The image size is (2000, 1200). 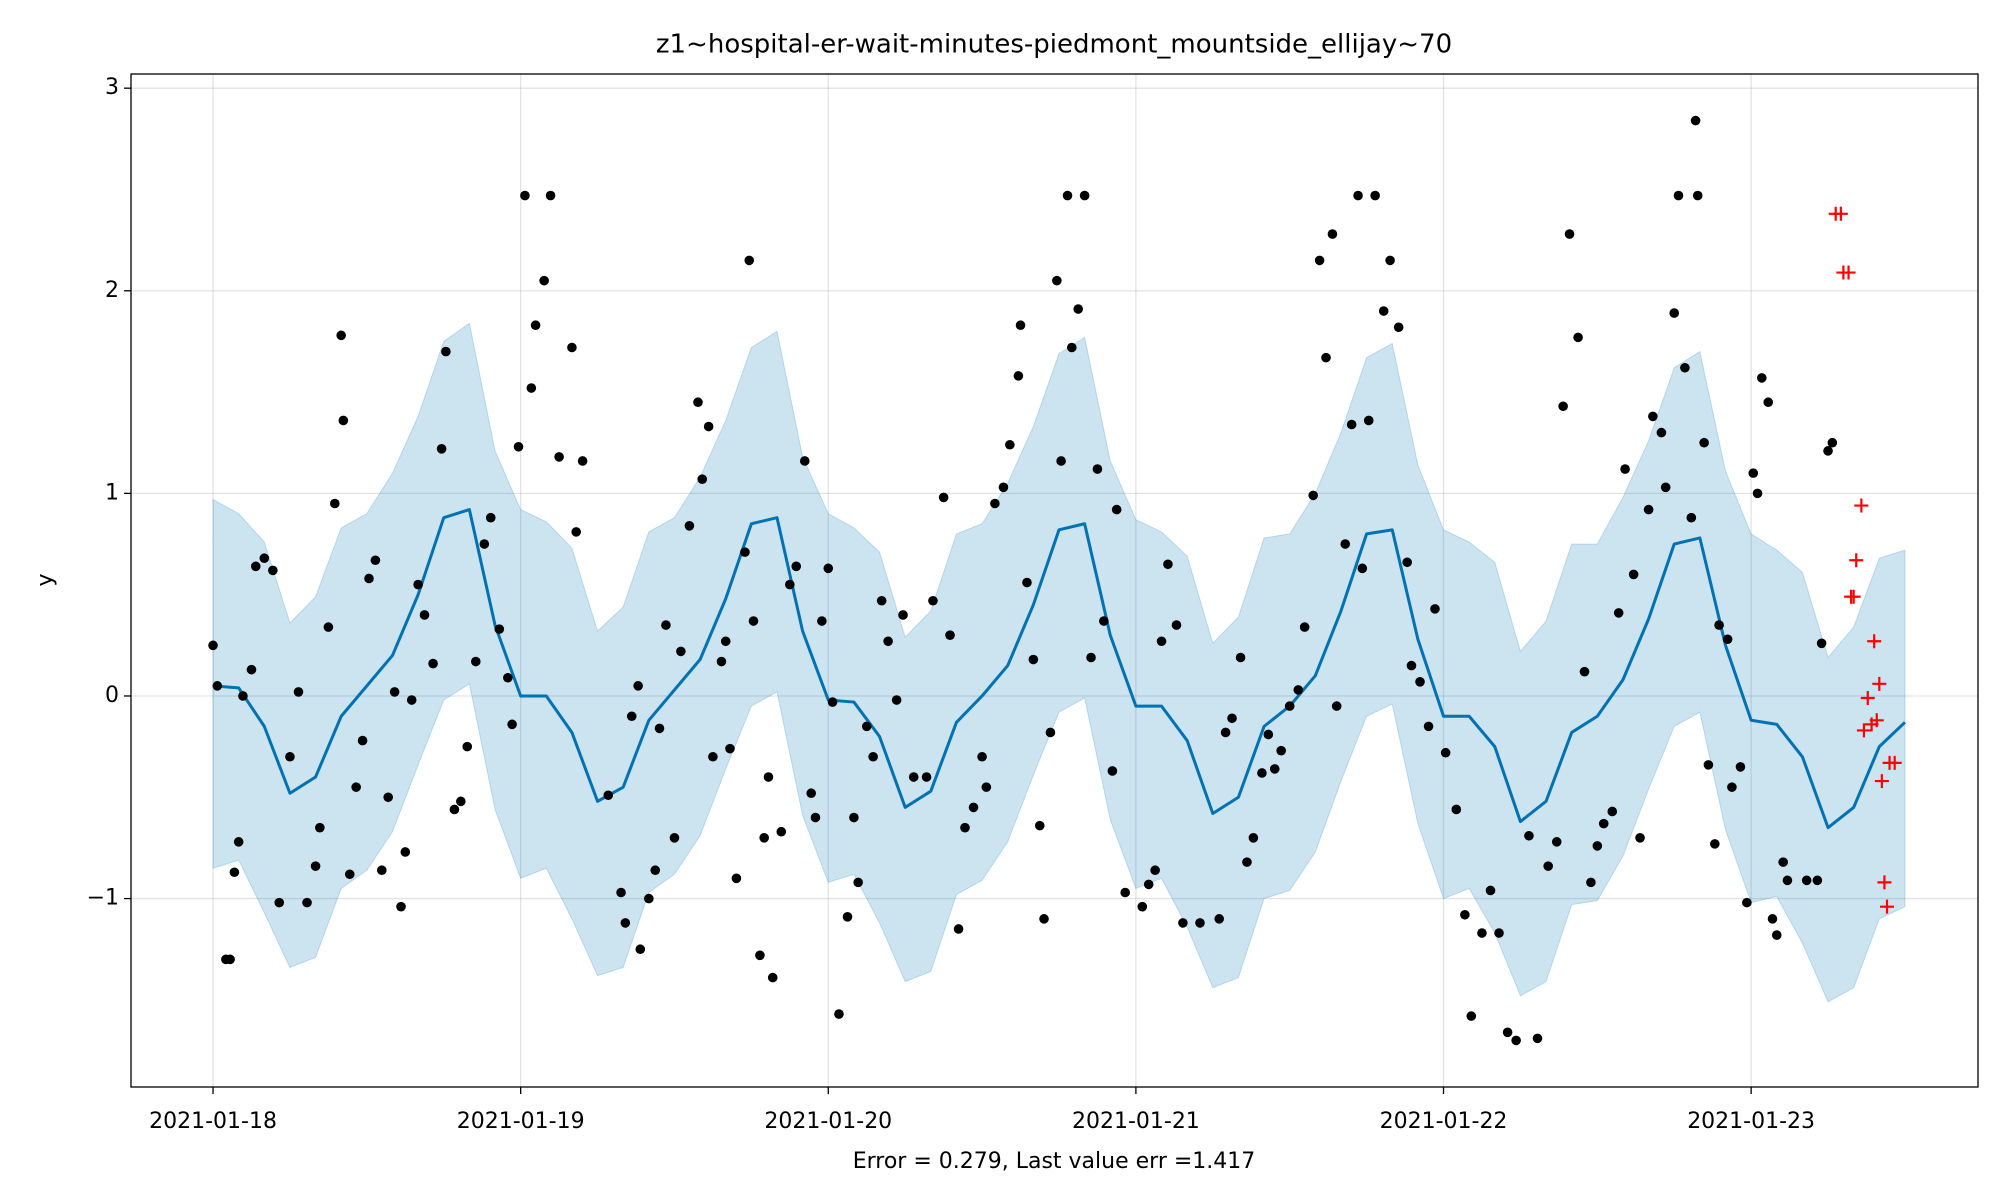 What do you see at coordinates (103, 898) in the screenshot?
I see `y-tick-label: −1` at bounding box center [103, 898].